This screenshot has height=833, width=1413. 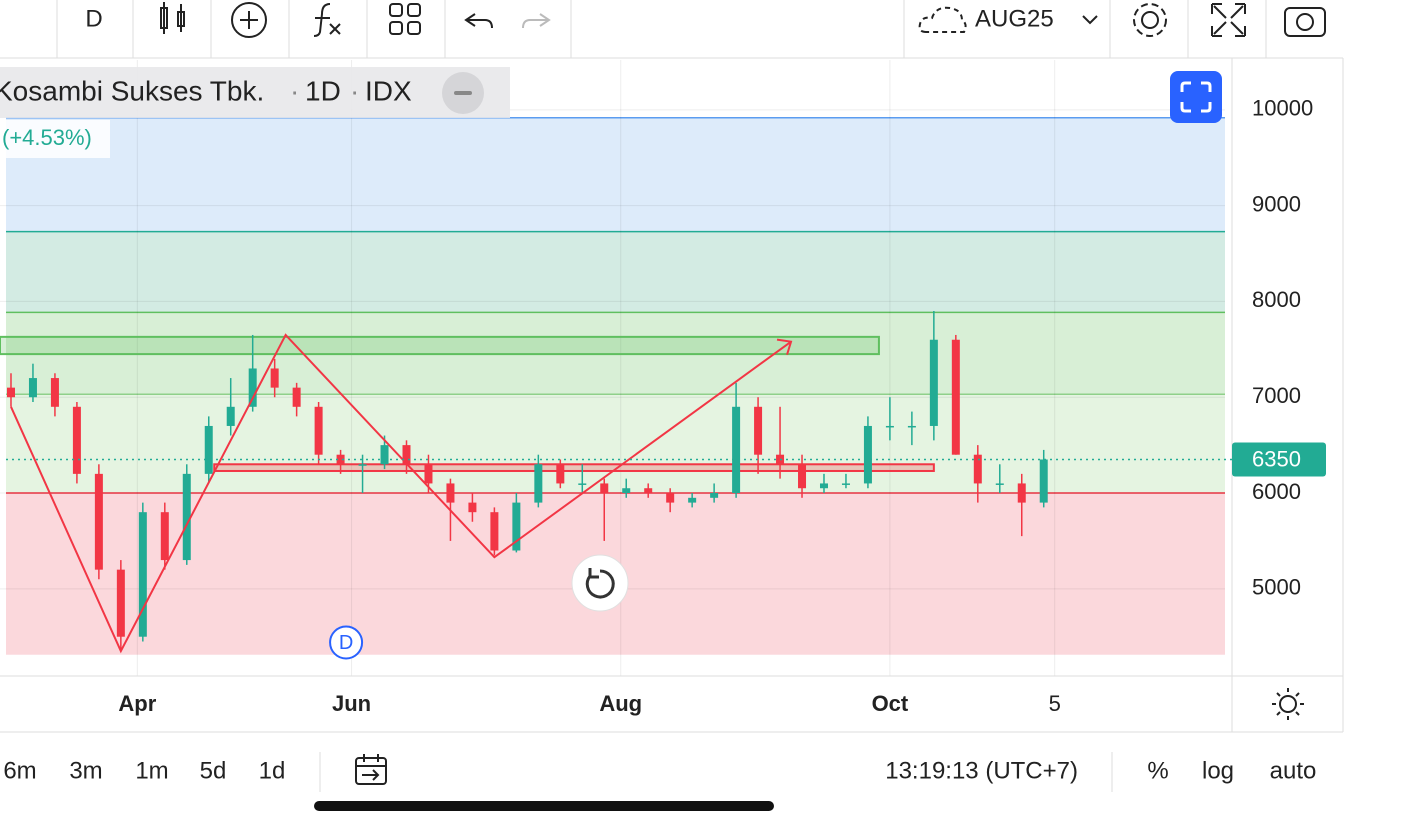 What do you see at coordinates (743, 20) in the screenshot?
I see `toolbar-icons` at bounding box center [743, 20].